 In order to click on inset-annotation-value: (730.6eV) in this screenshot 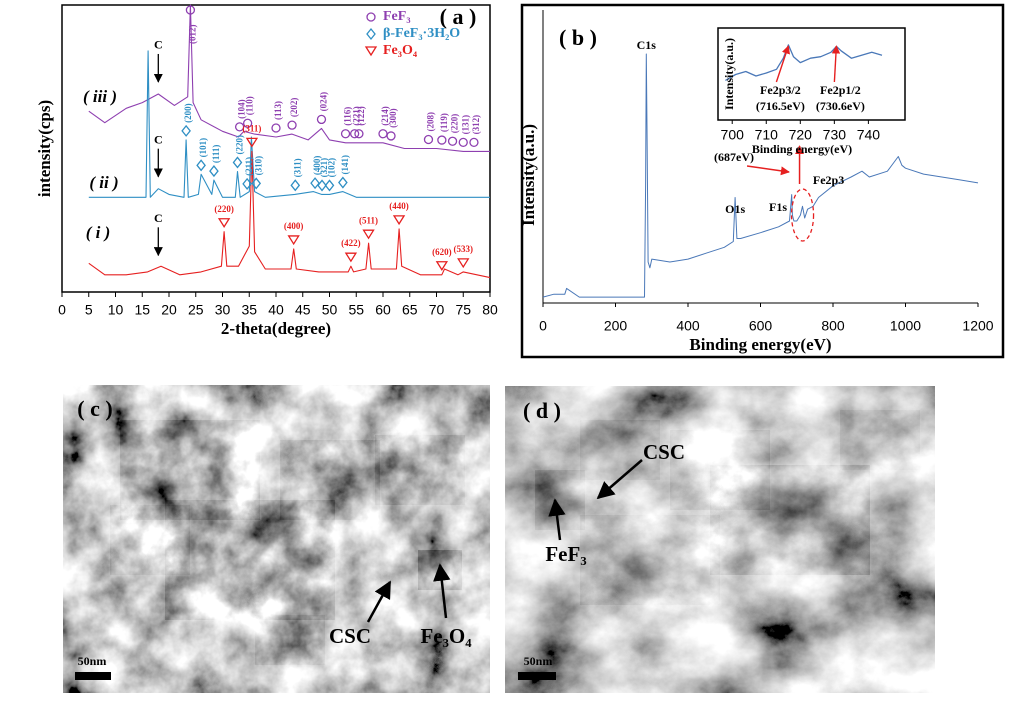, I will do `click(840, 106)`.